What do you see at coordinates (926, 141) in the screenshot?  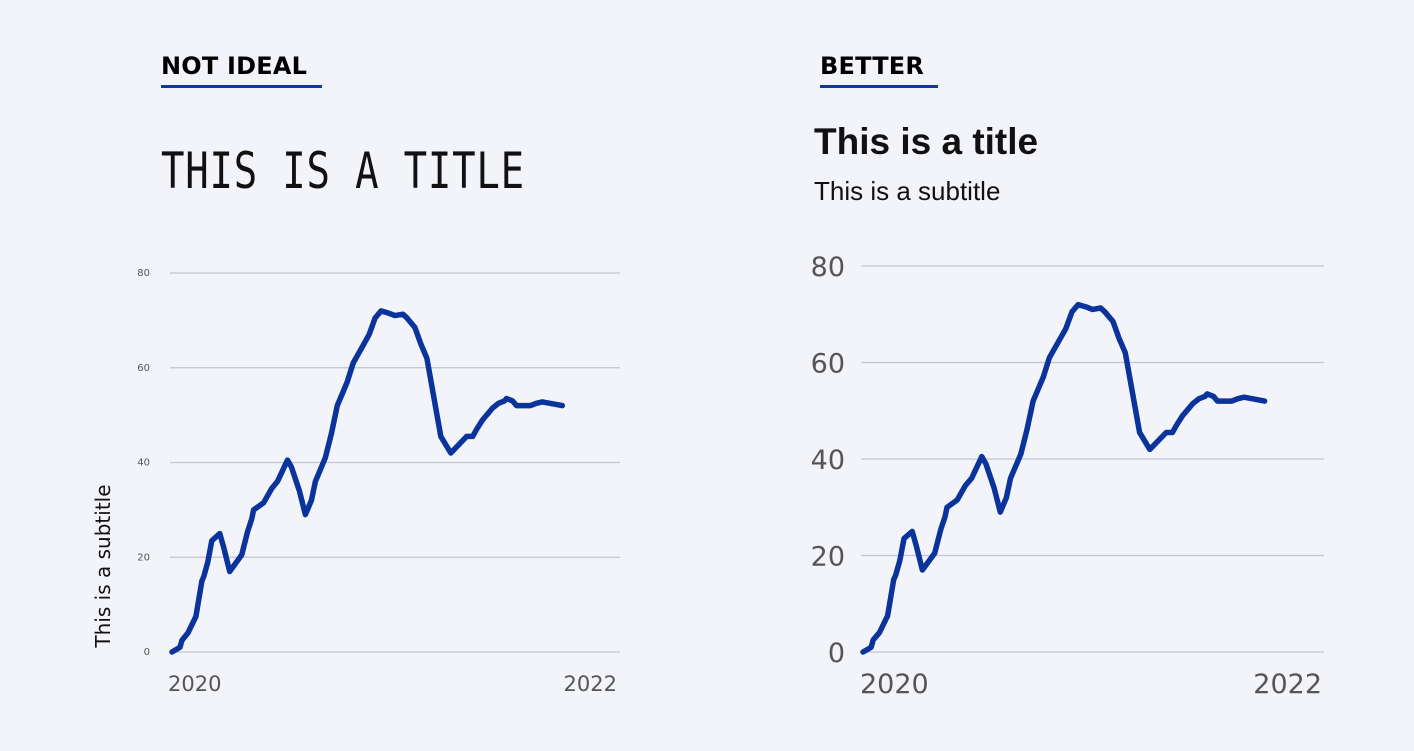 I see `chart-title: This is a title` at bounding box center [926, 141].